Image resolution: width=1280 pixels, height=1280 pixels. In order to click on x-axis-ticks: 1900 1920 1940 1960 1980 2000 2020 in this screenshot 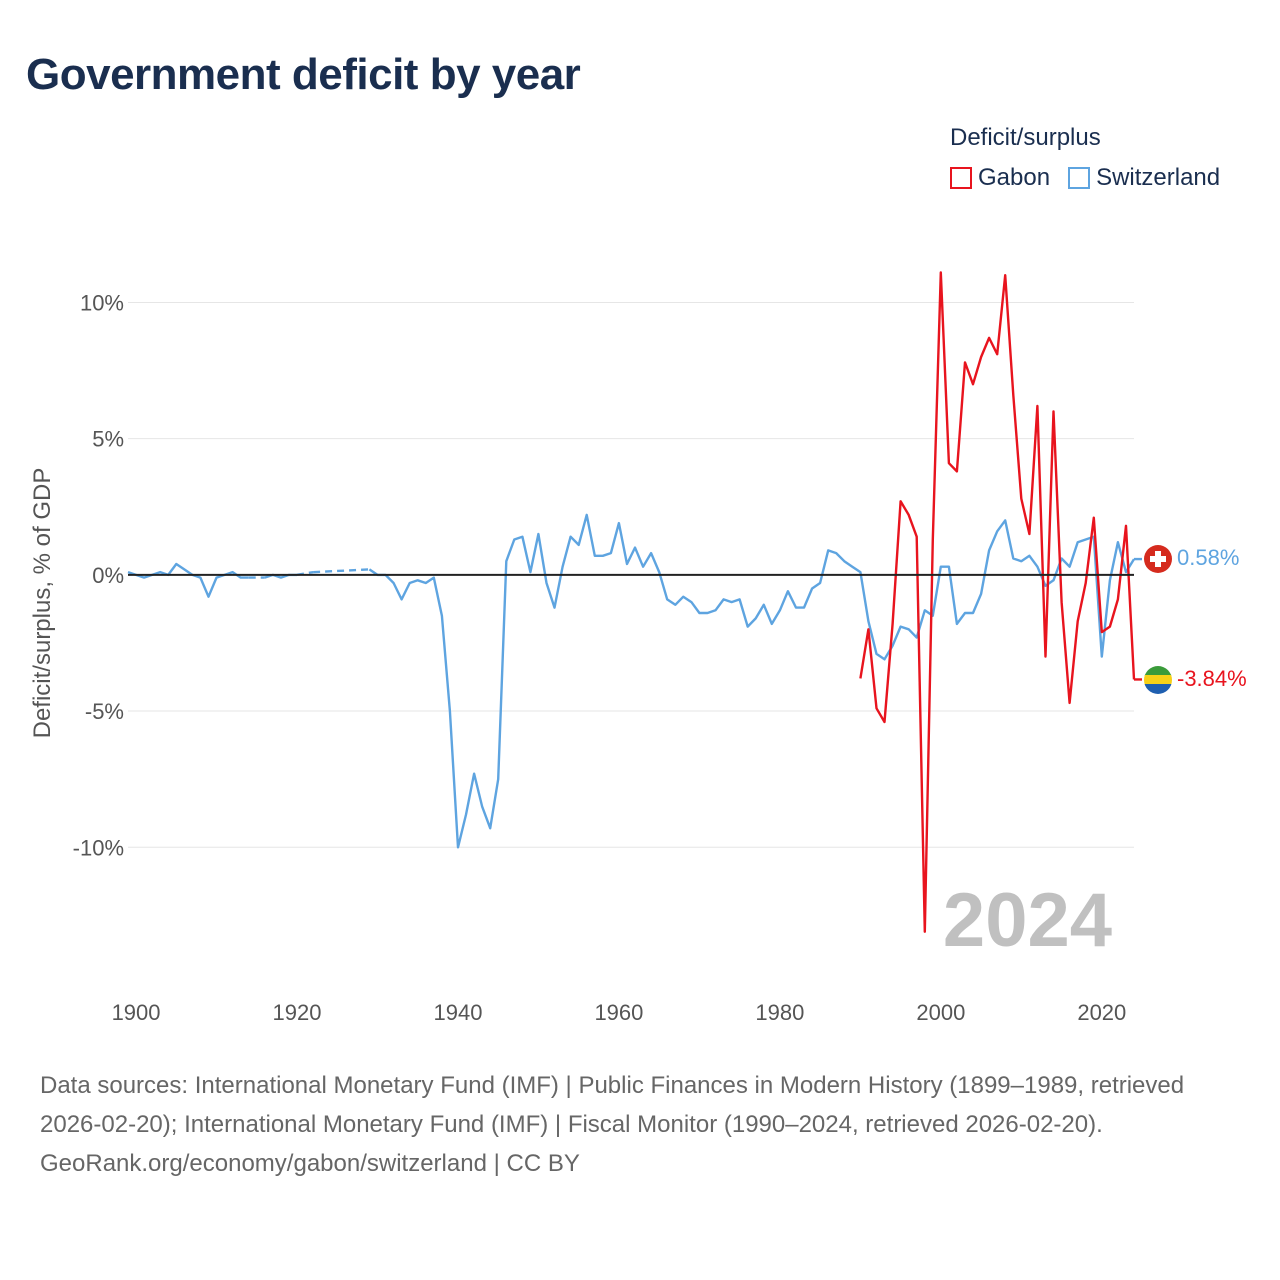, I will do `click(619, 1012)`.